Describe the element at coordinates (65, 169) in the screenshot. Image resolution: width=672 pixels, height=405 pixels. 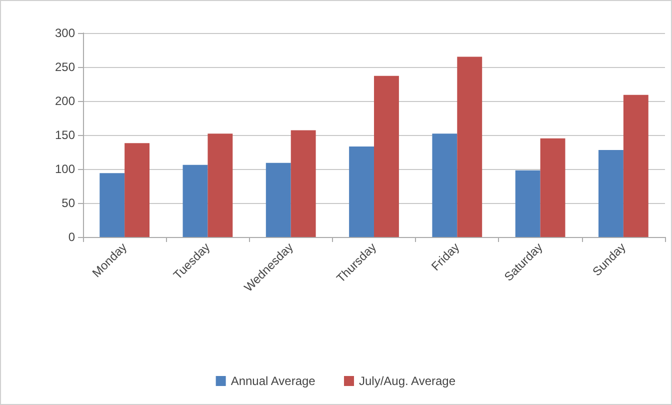
I see `y-tick-label: 100` at that location.